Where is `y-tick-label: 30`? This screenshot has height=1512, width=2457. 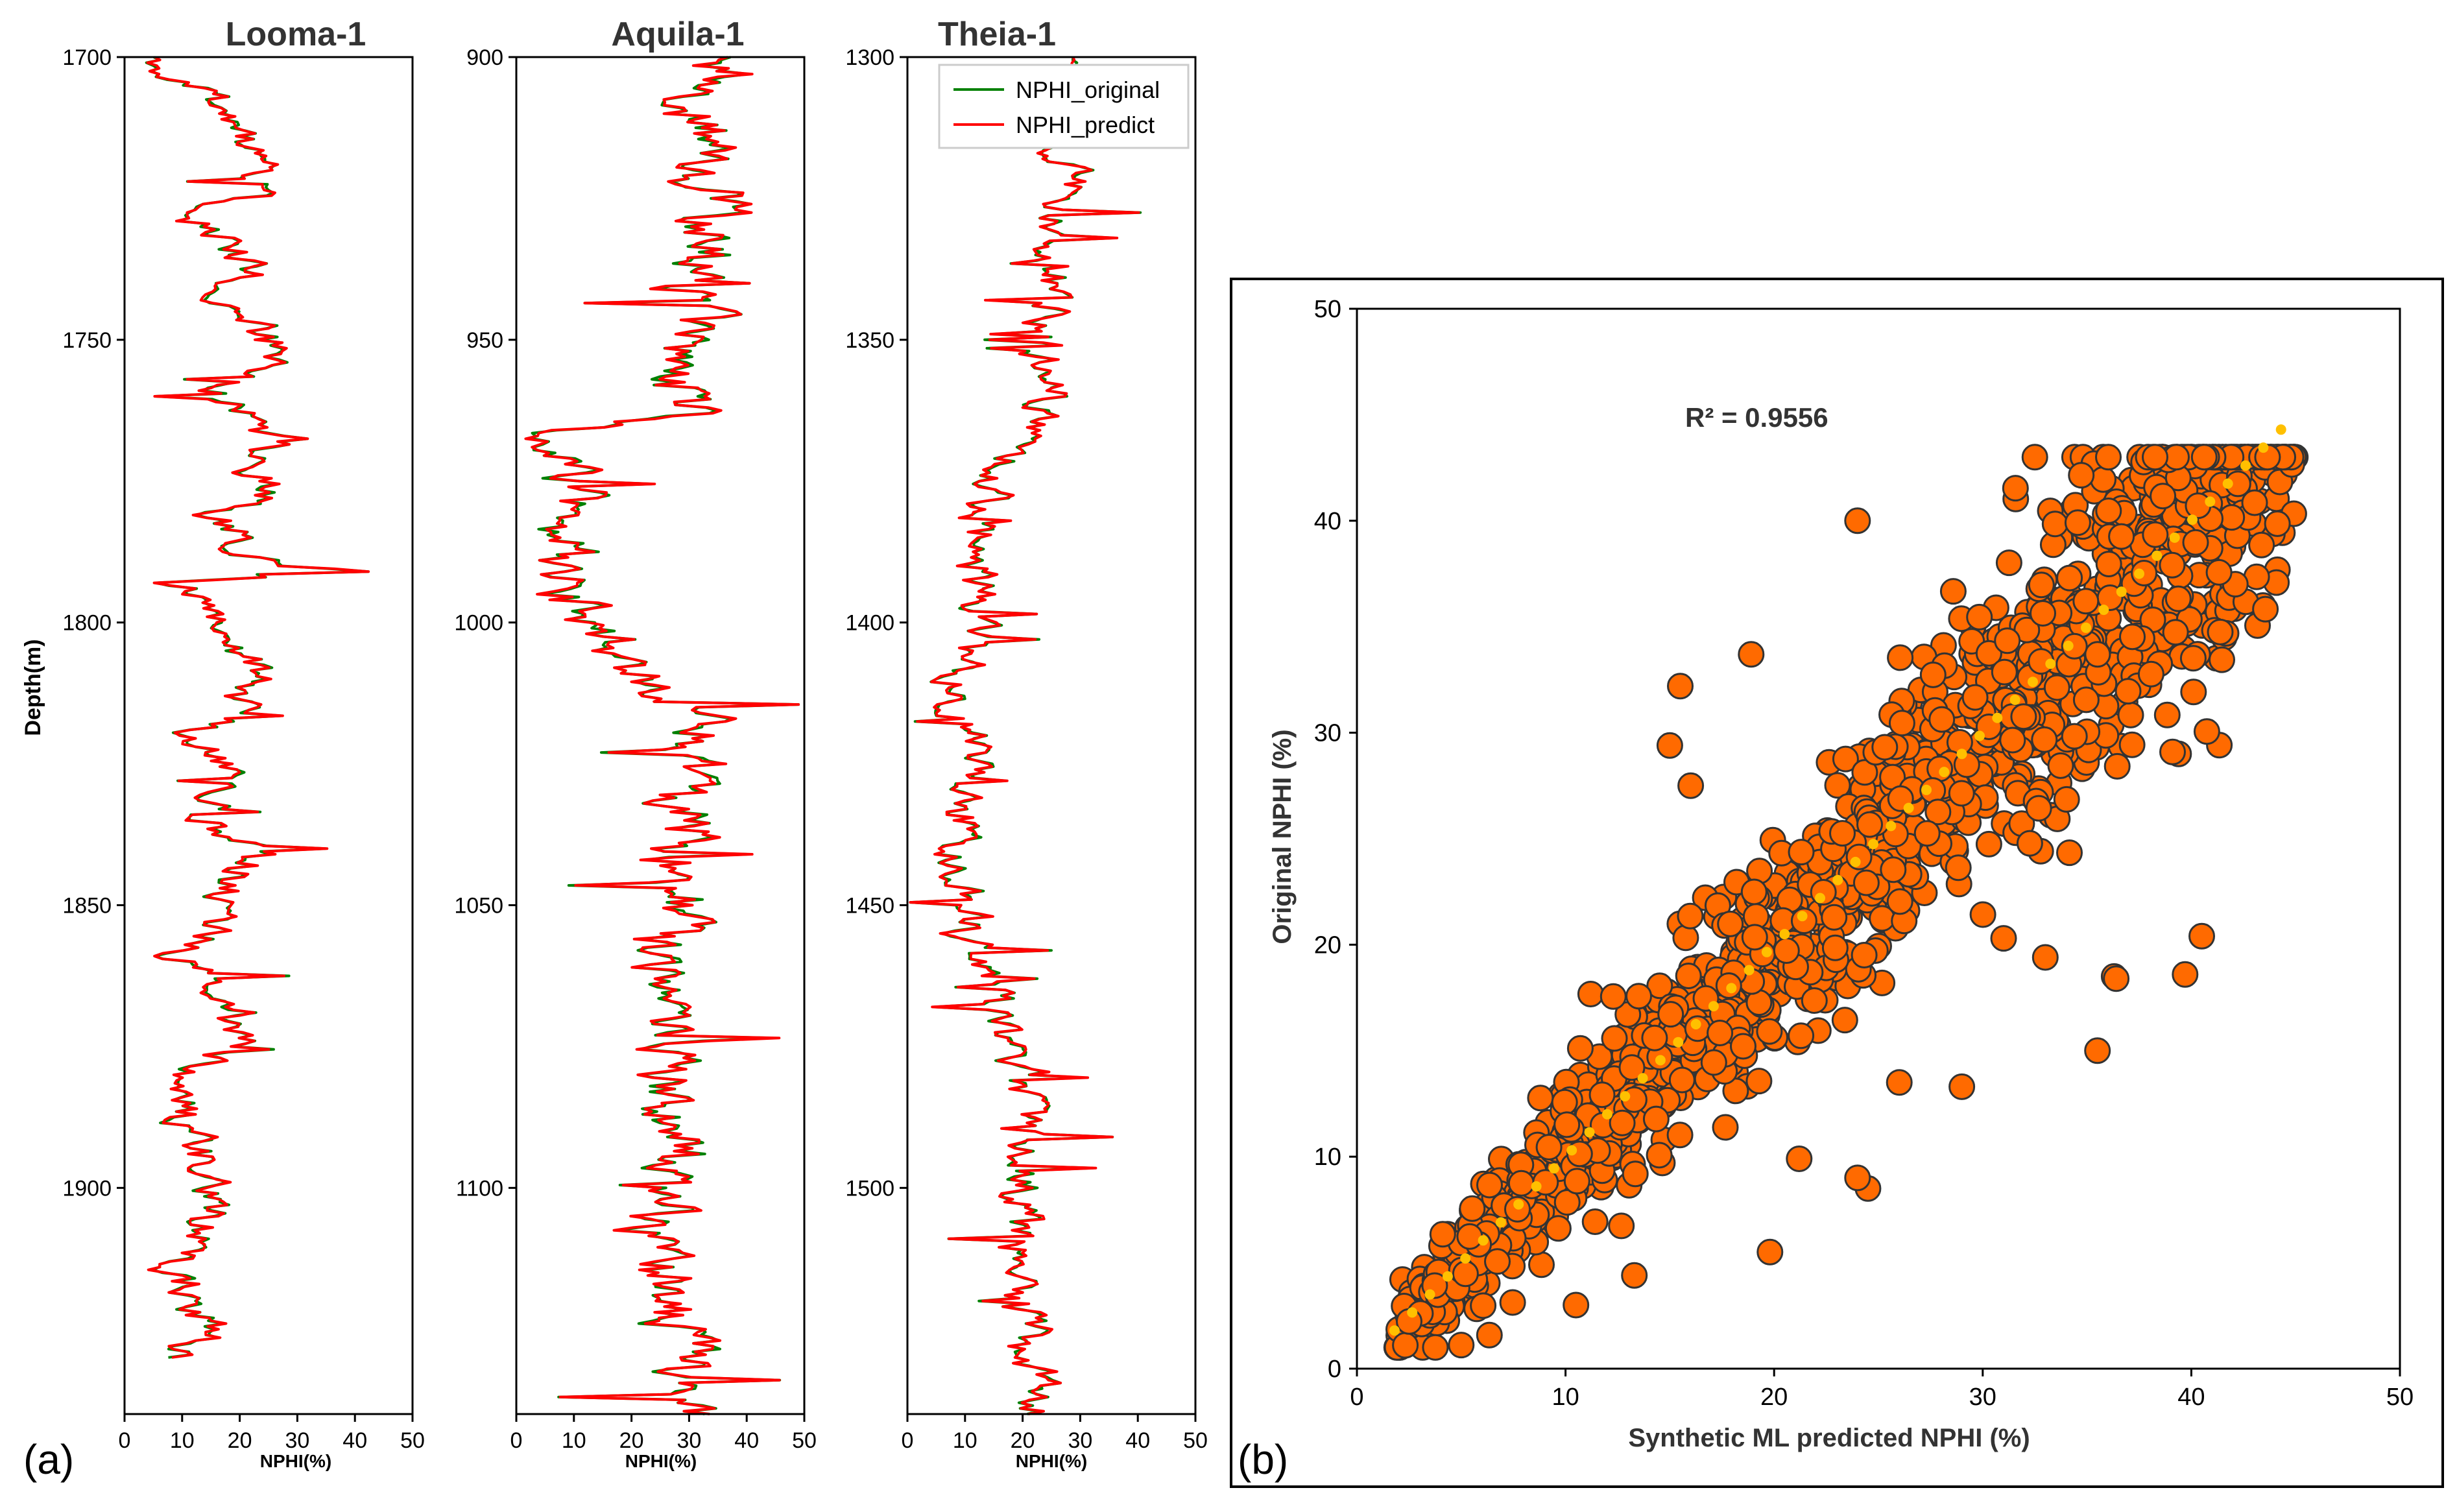 y-tick-label: 30 is located at coordinates (1327, 733).